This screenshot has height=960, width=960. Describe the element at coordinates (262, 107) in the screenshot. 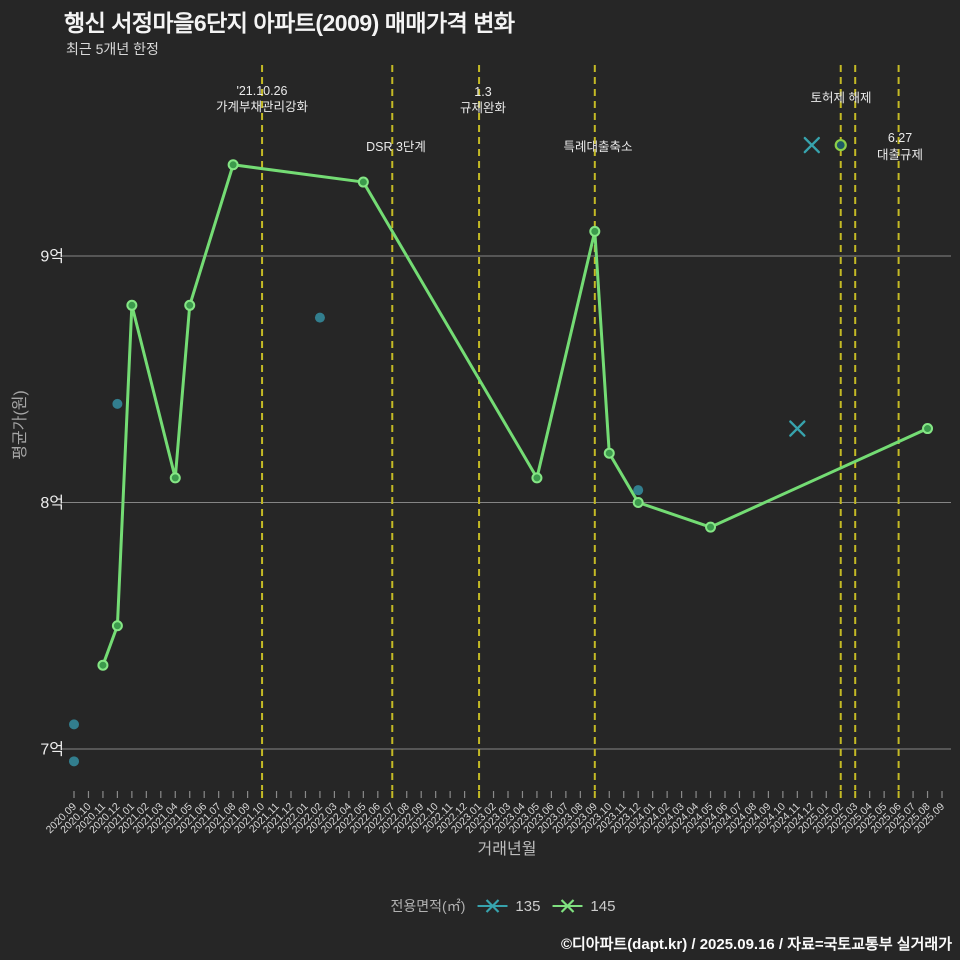

I see `event-label-2021.10-1: 가계부채관리강화` at that location.